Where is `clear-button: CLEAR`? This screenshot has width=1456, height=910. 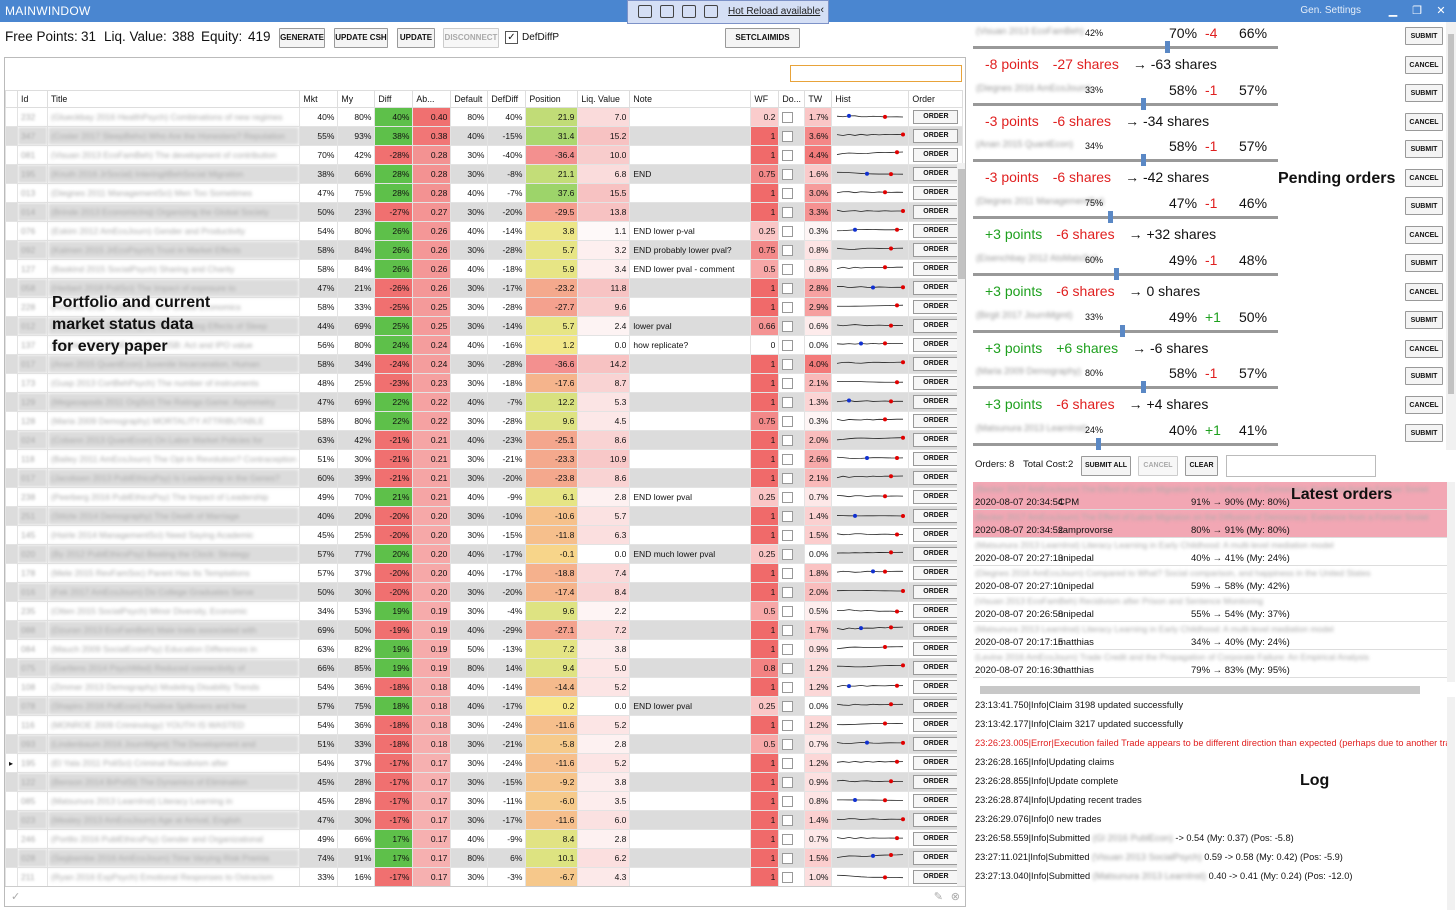
clear-button: CLEAR is located at coordinates (1201, 466).